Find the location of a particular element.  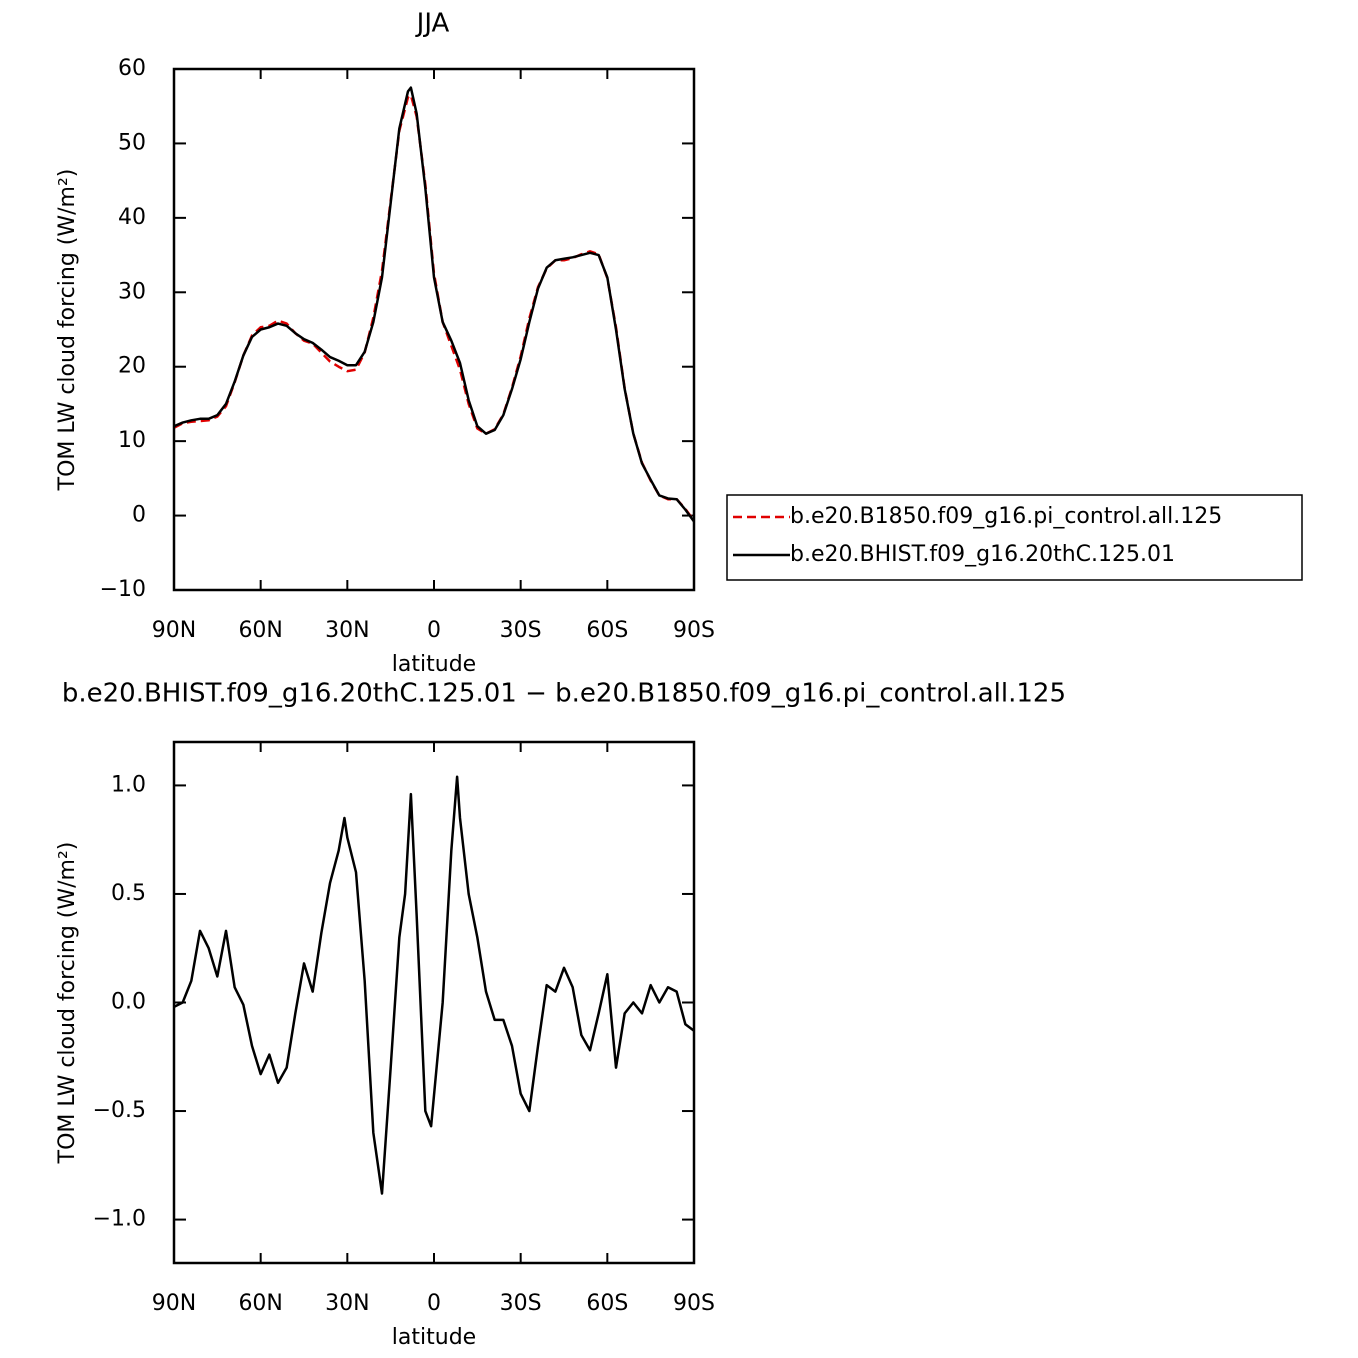

y-tick-label: 0.0 is located at coordinates (128, 1002).